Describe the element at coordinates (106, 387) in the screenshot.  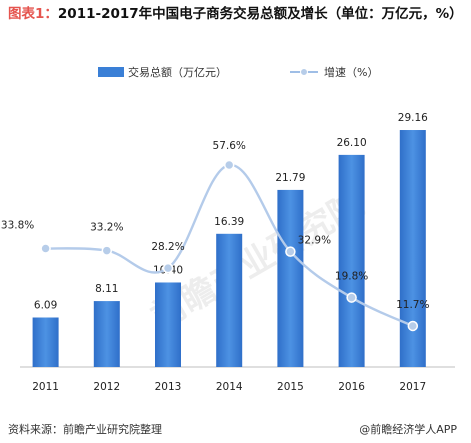
I see `x-tick-2012: 2012` at that location.